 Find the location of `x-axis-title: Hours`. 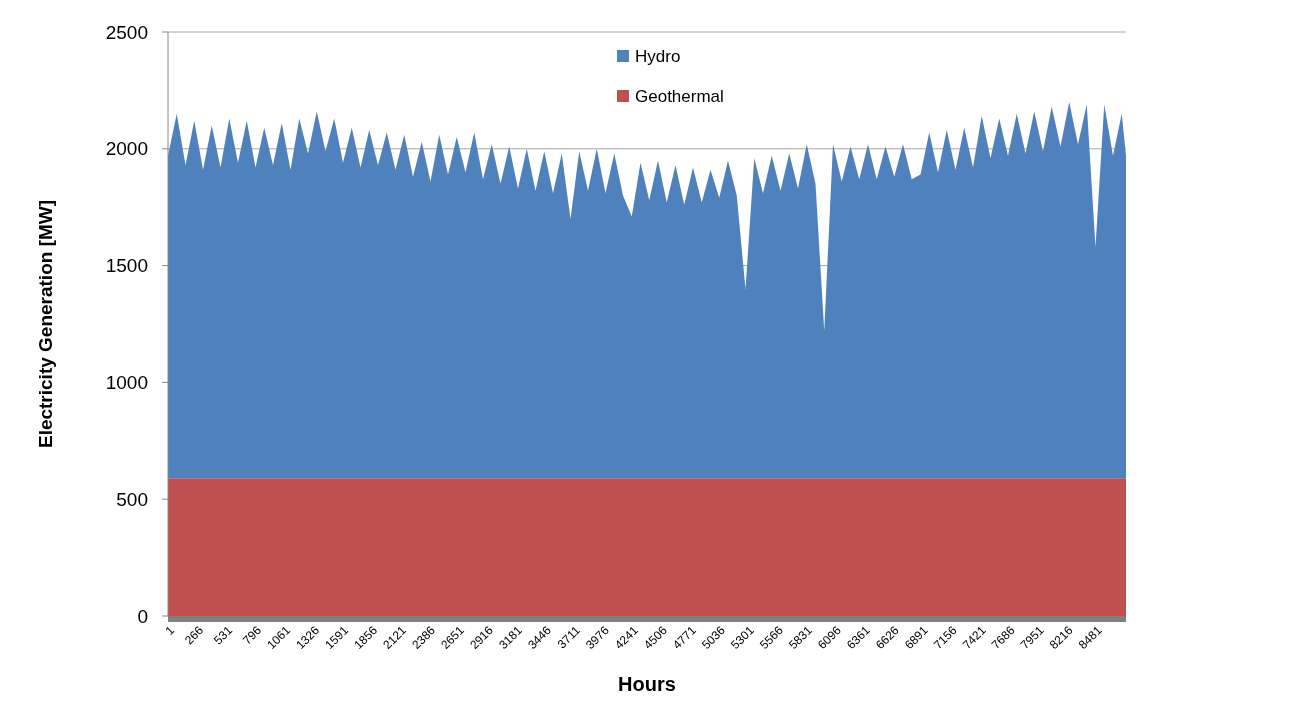

x-axis-title: Hours is located at coordinates (647, 684).